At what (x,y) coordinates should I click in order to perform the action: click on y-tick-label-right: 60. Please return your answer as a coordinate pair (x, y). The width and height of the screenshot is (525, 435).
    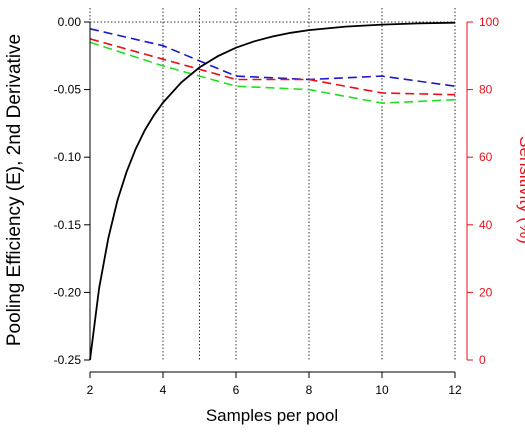
    Looking at the image, I should click on (486, 157).